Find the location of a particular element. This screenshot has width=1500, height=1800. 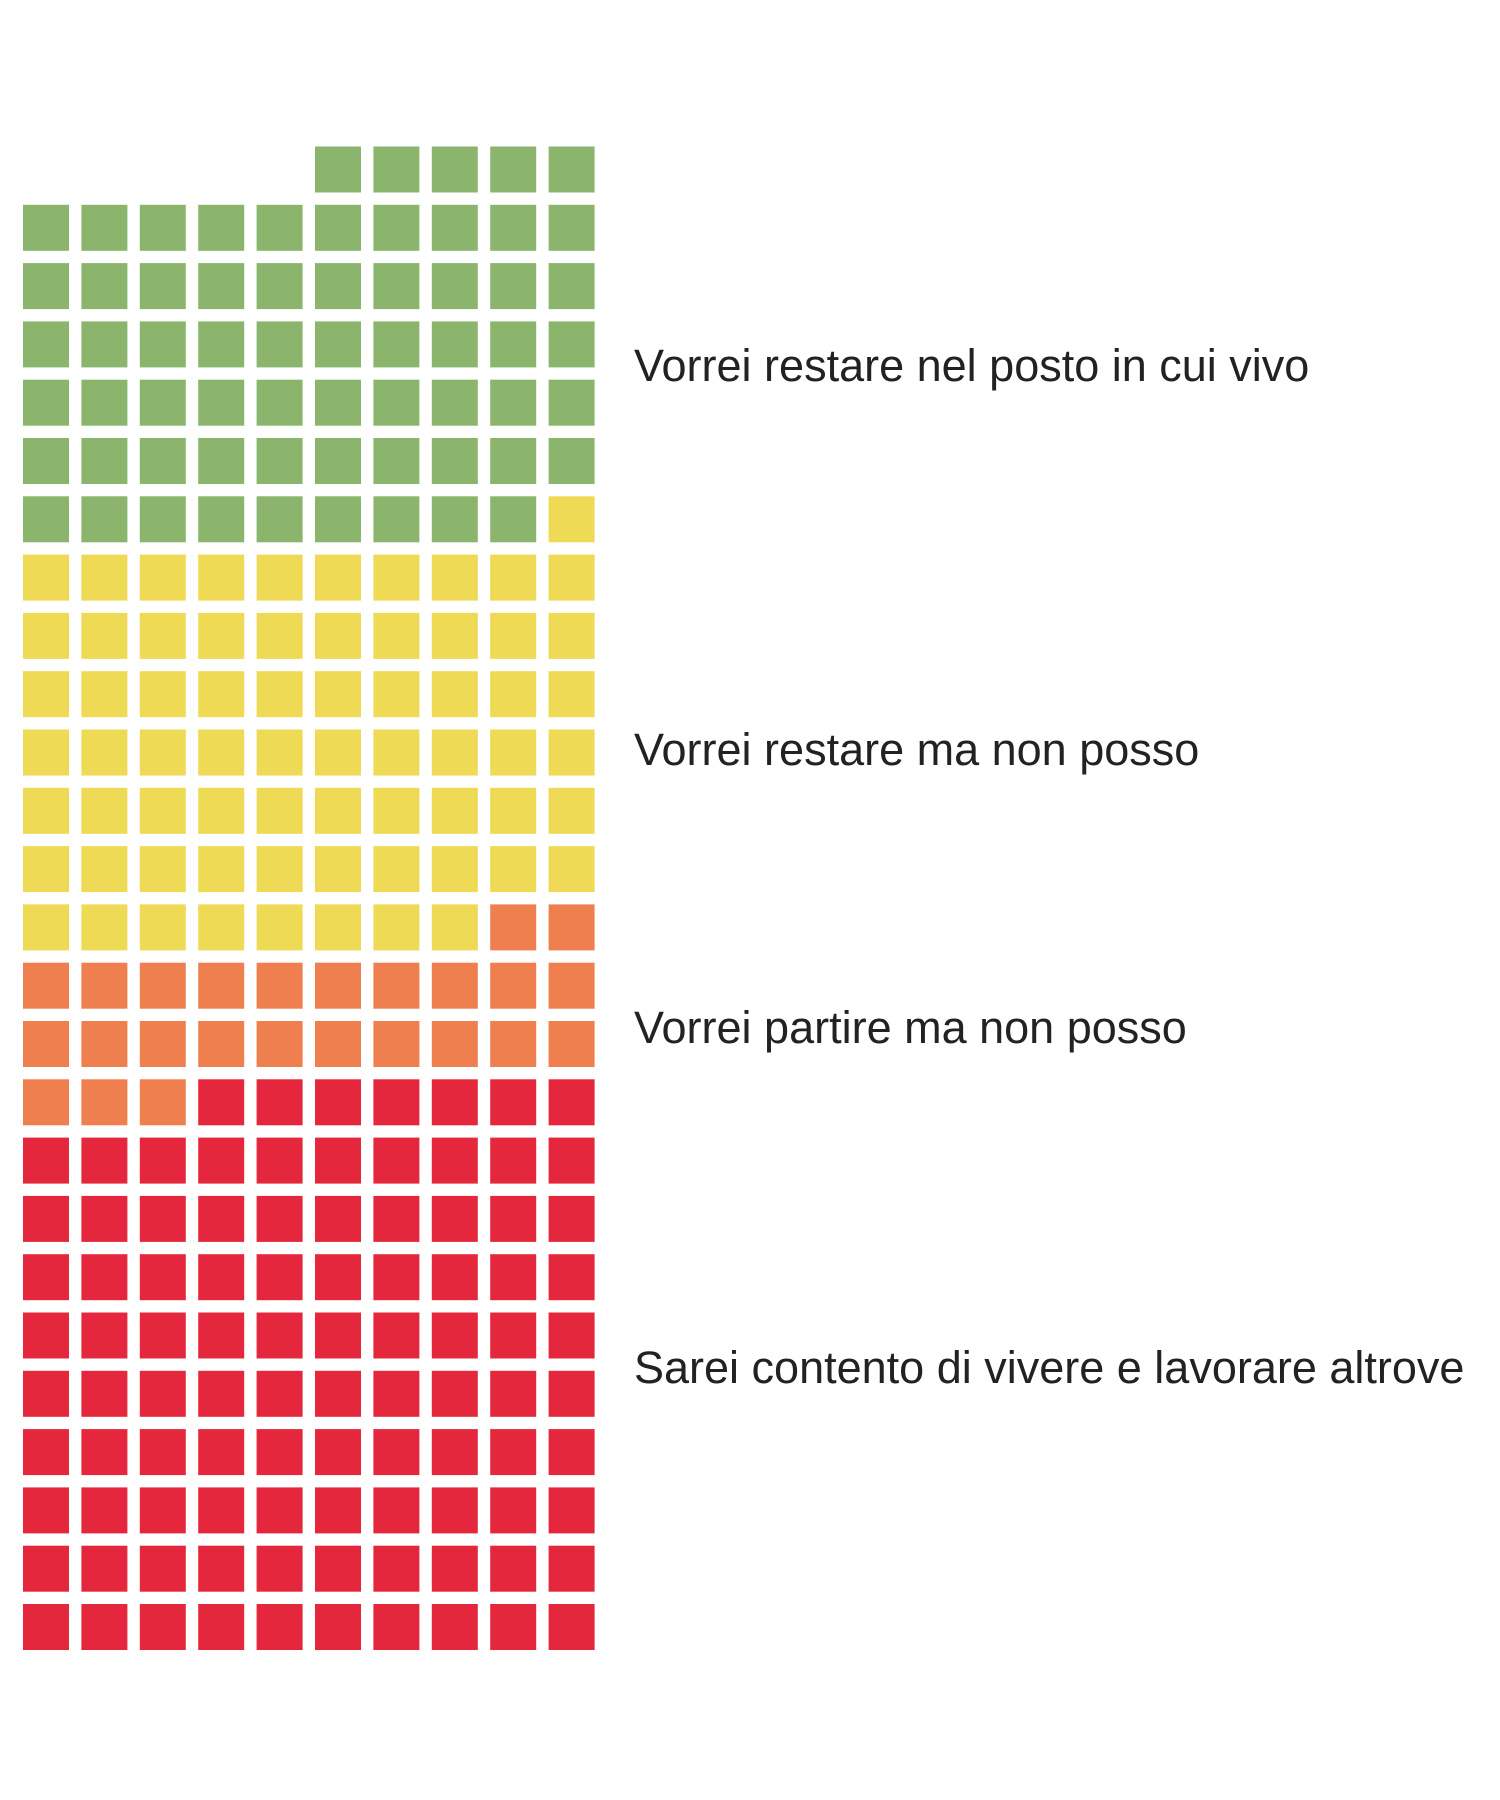

legend-label-restare: Vorrei restare nel posto in cui vivo is located at coordinates (971, 365).